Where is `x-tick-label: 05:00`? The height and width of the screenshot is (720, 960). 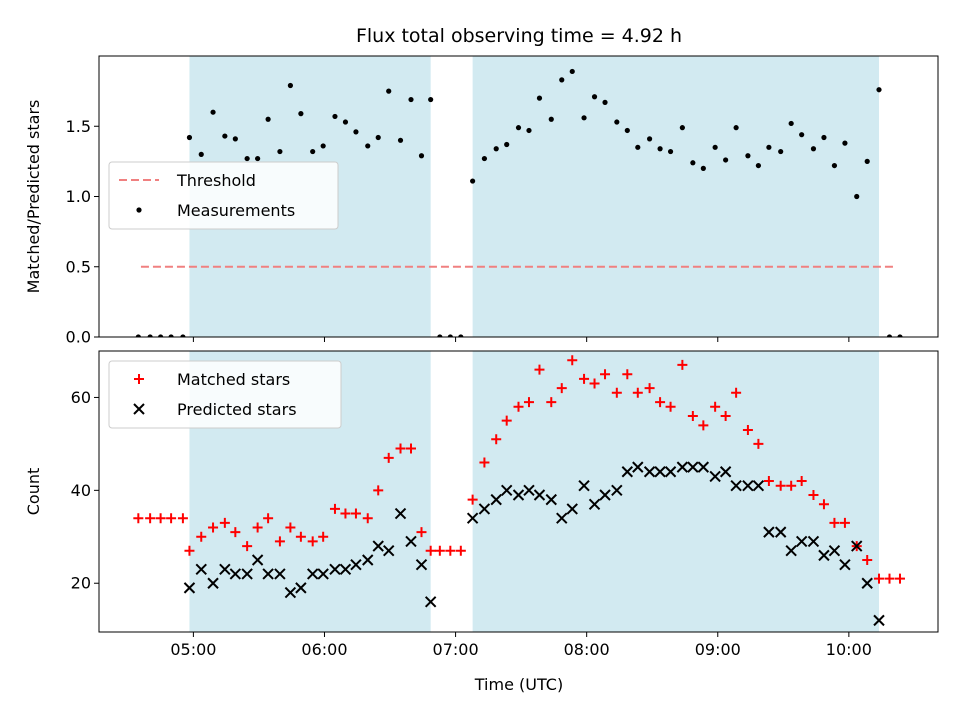 x-tick-label: 05:00 is located at coordinates (193, 649).